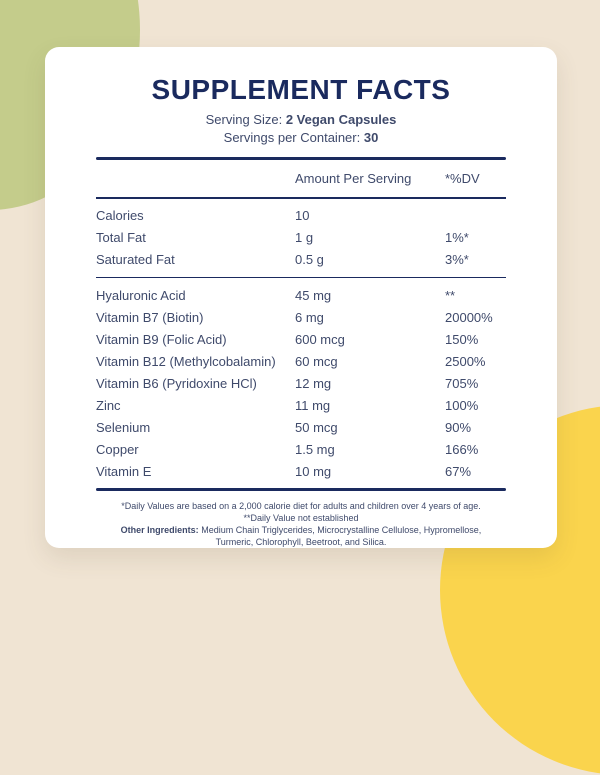 The width and height of the screenshot is (600, 775). What do you see at coordinates (309, 317) in the screenshot?
I see `nutrient-amount: 6 mg` at bounding box center [309, 317].